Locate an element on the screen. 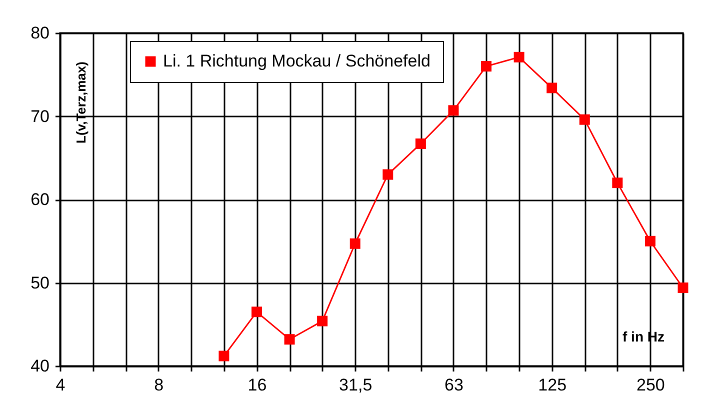  y-axis-title: L(v,Terz,max) is located at coordinates (81, 103).